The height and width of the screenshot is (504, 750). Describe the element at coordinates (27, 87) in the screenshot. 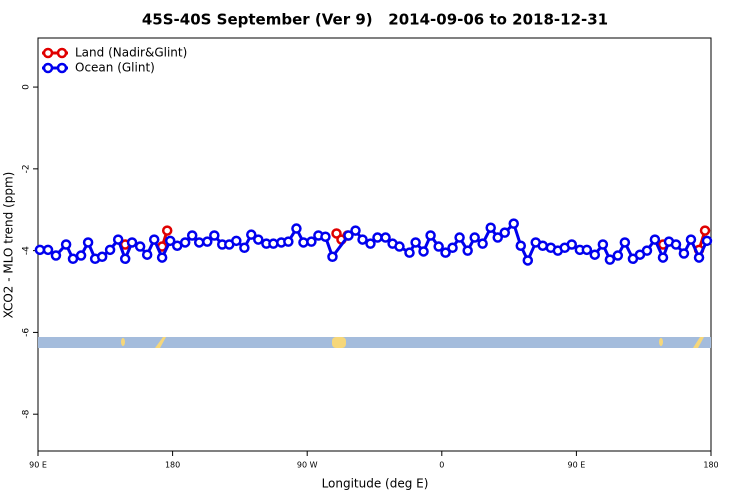

I see `y-tick-label: 0` at that location.